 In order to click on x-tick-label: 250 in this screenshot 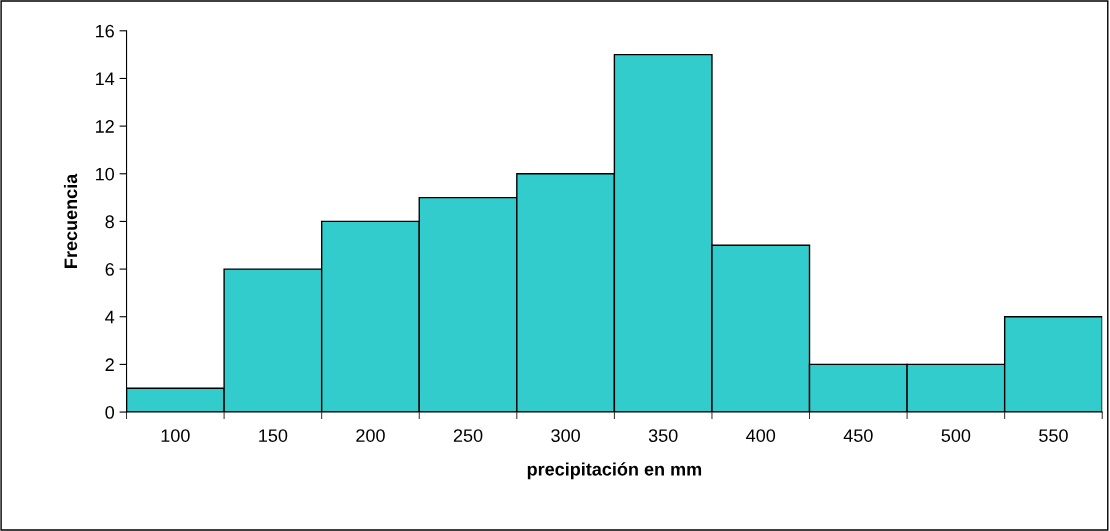, I will do `click(468, 435)`.